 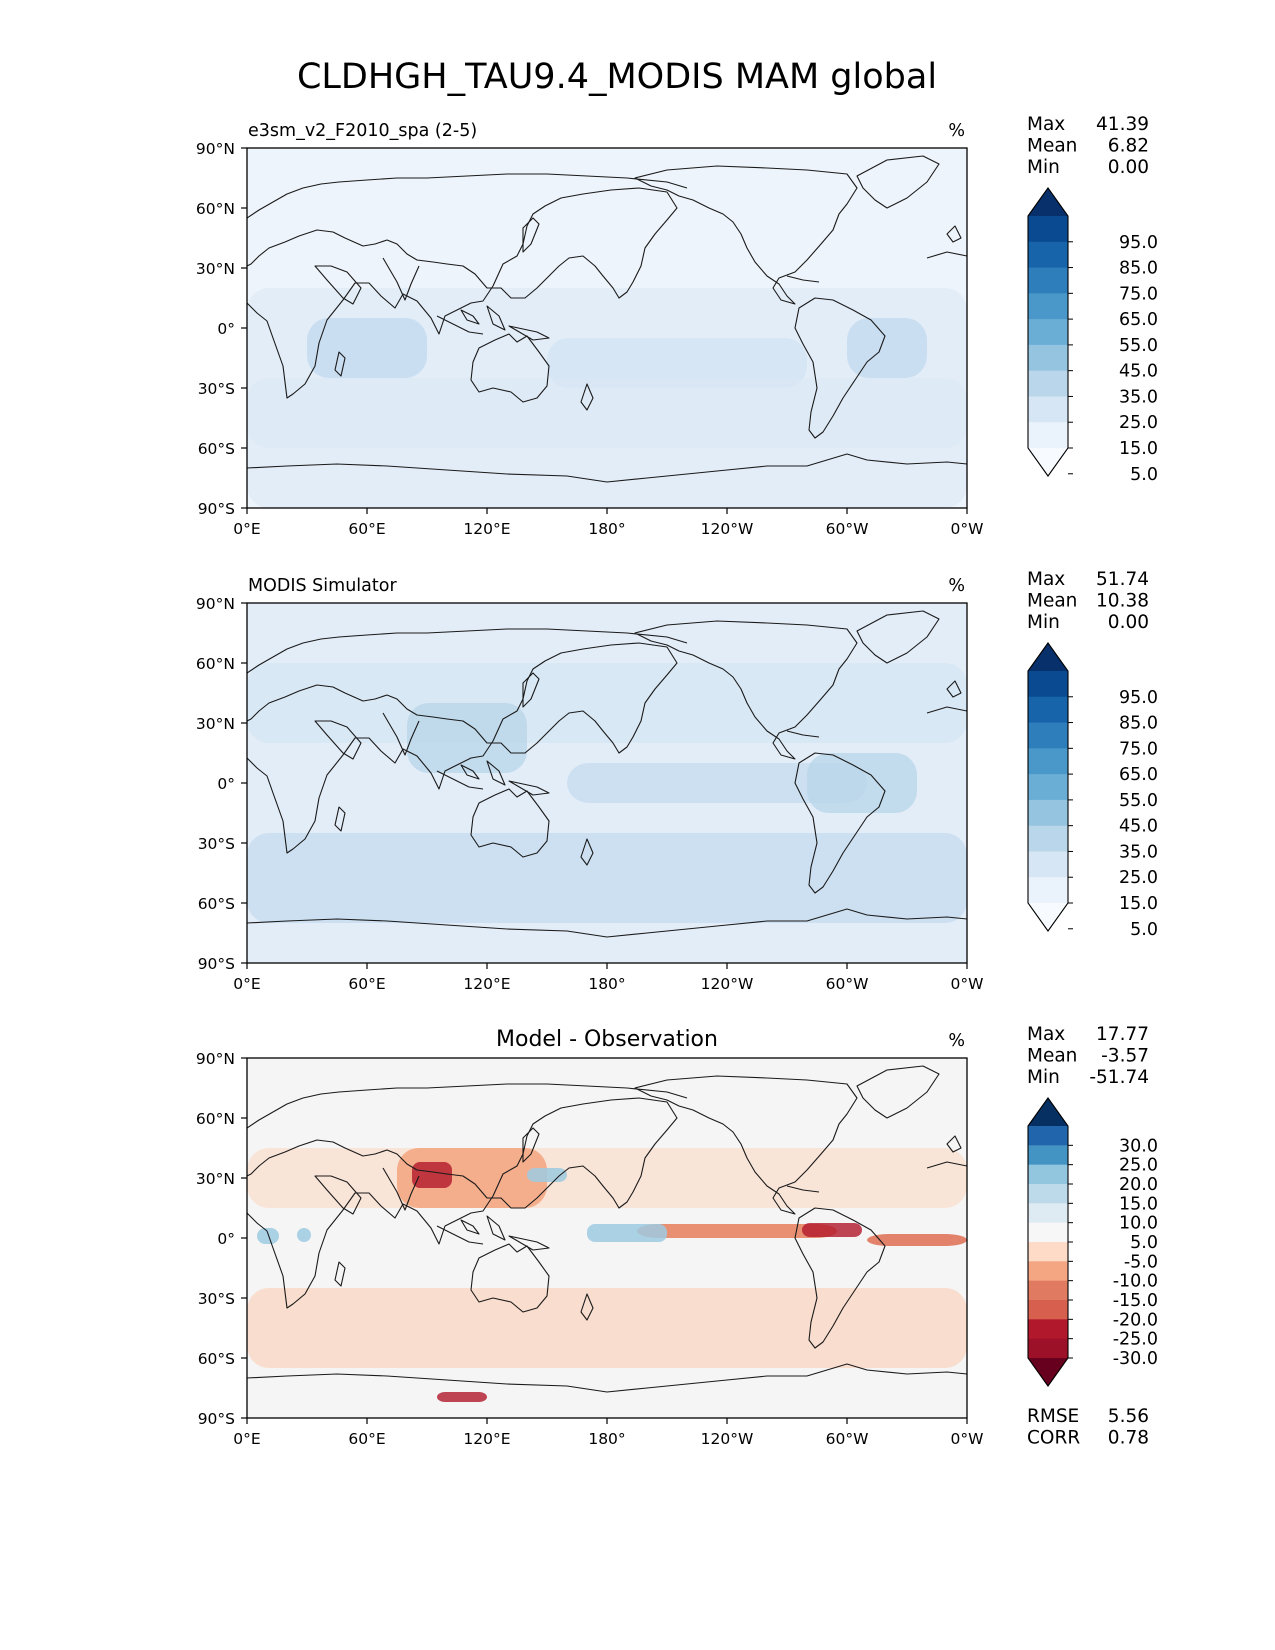 I want to click on panel-title: e3sm_v2_F2010_spa (2-5), so click(x=362, y=131).